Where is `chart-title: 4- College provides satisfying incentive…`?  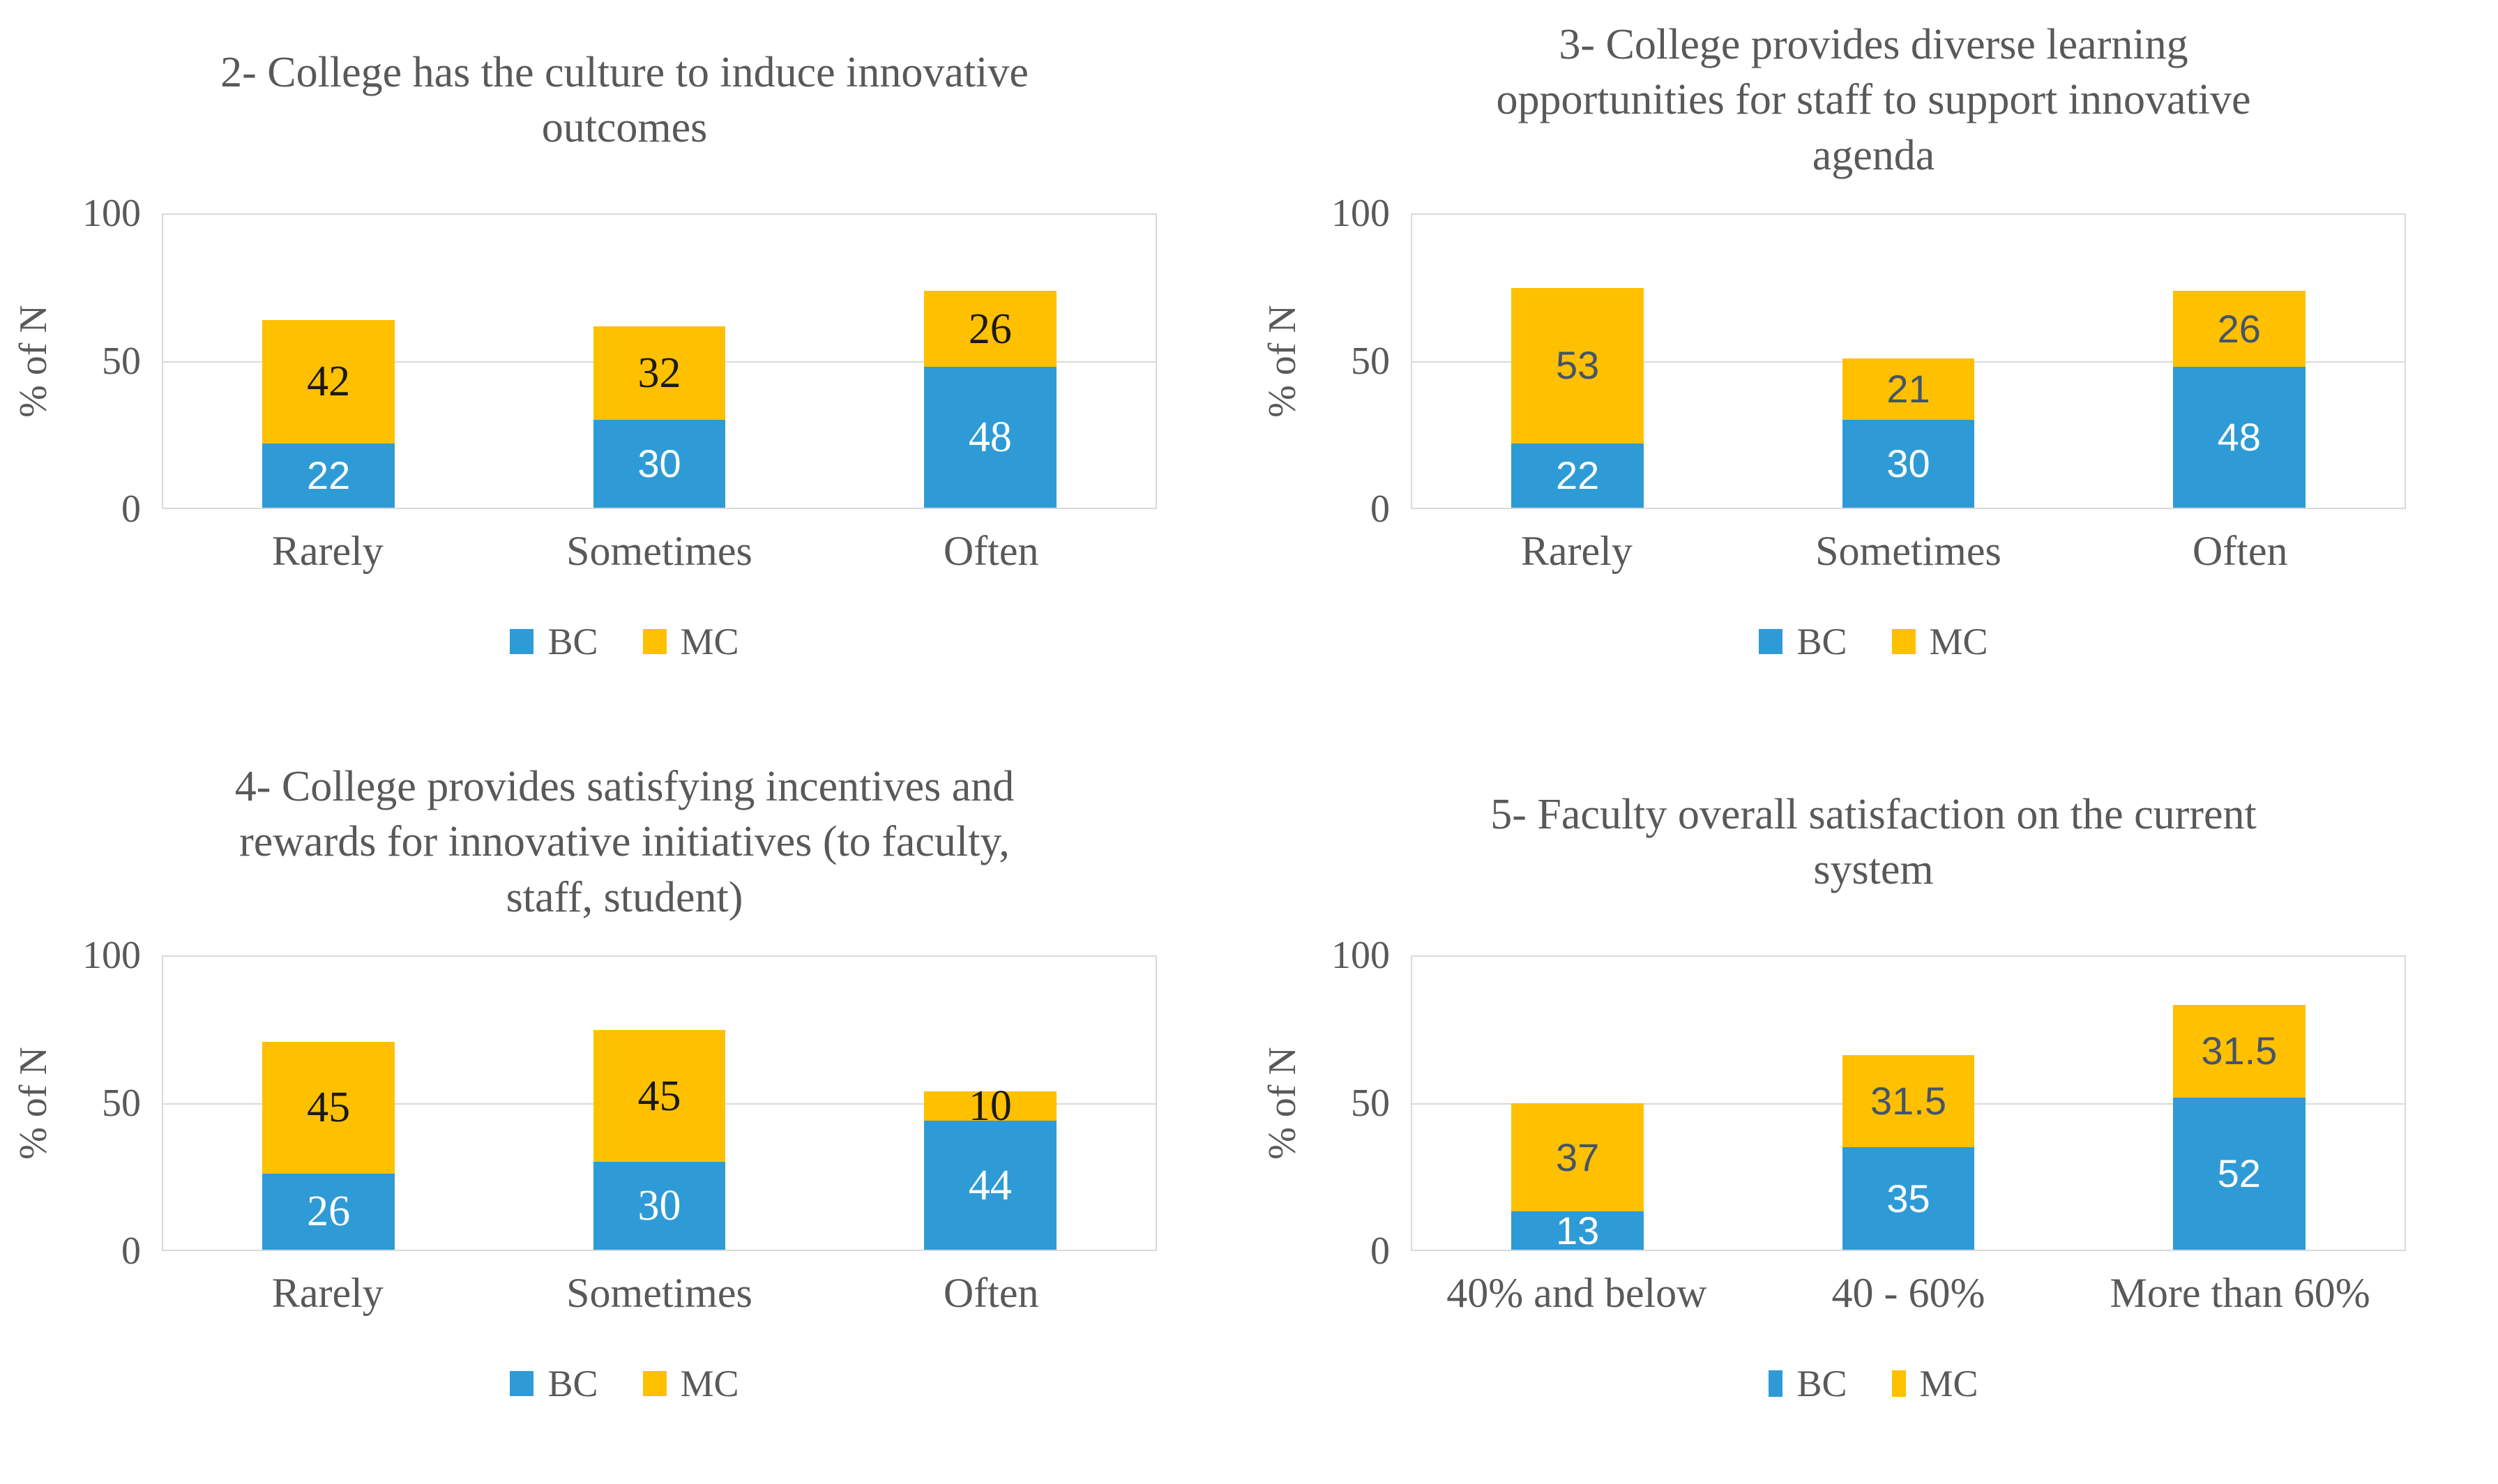
chart-title: 4- College provides satisfying incentive… is located at coordinates (624, 841).